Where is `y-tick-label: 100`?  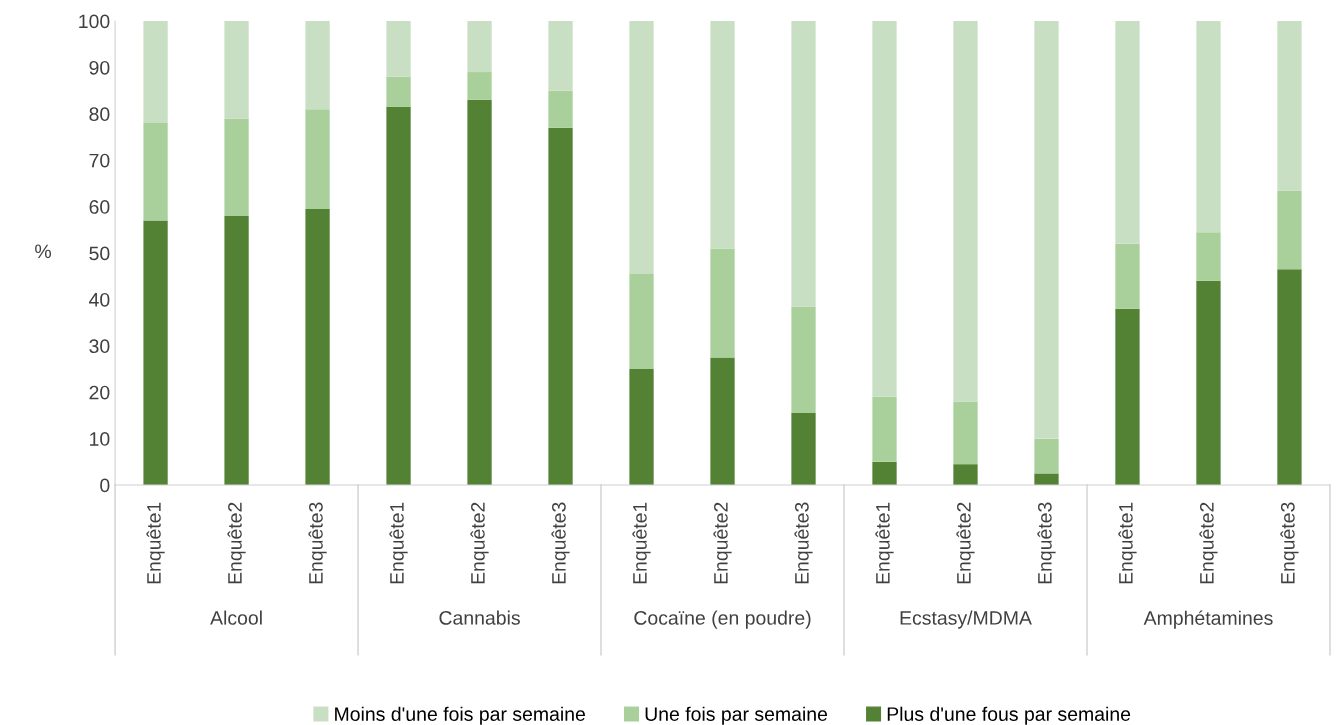
y-tick-label: 100 is located at coordinates (94, 21).